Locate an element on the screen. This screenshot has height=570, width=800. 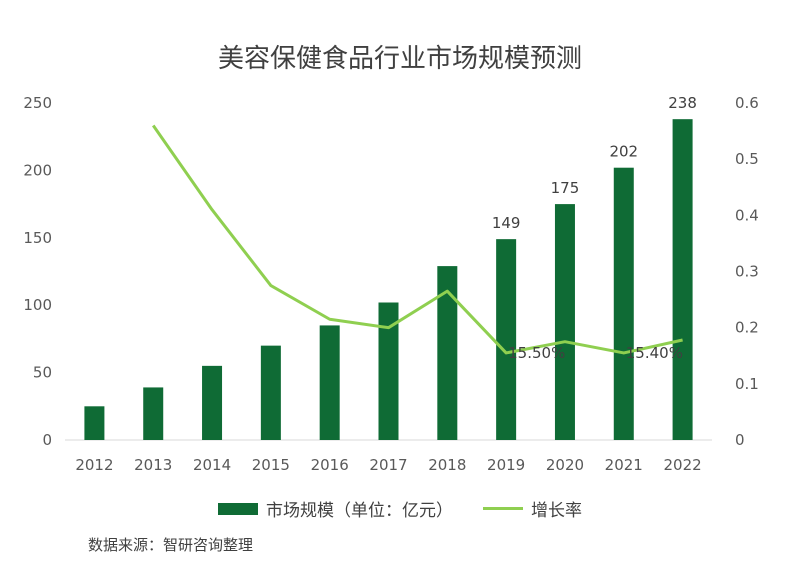
y-left-tick-label: 50 is located at coordinates (42, 373).